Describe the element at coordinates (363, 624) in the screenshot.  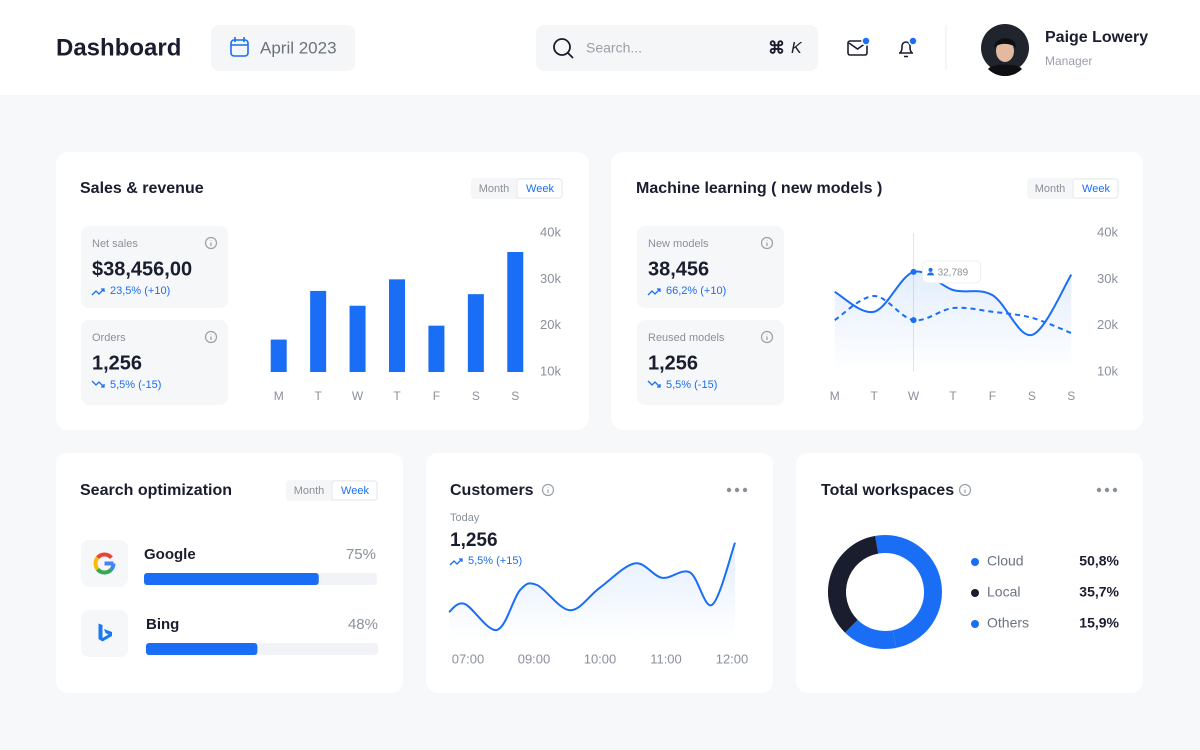
I see `engine-share: 48%` at that location.